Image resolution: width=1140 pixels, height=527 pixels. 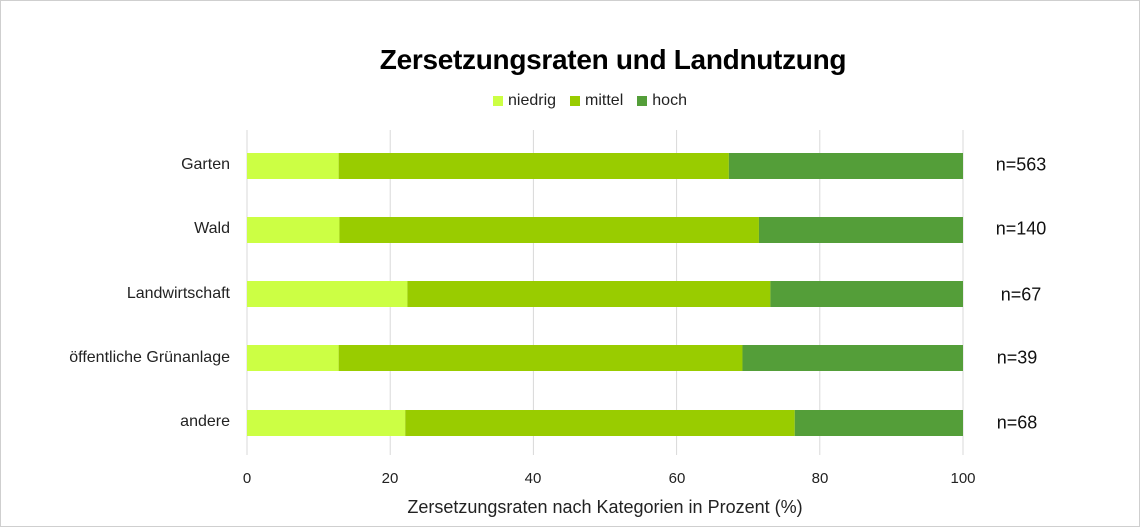 What do you see at coordinates (1017, 357) in the screenshot?
I see `sample-size-oeffentliche-gruenanlage: n=39` at bounding box center [1017, 357].